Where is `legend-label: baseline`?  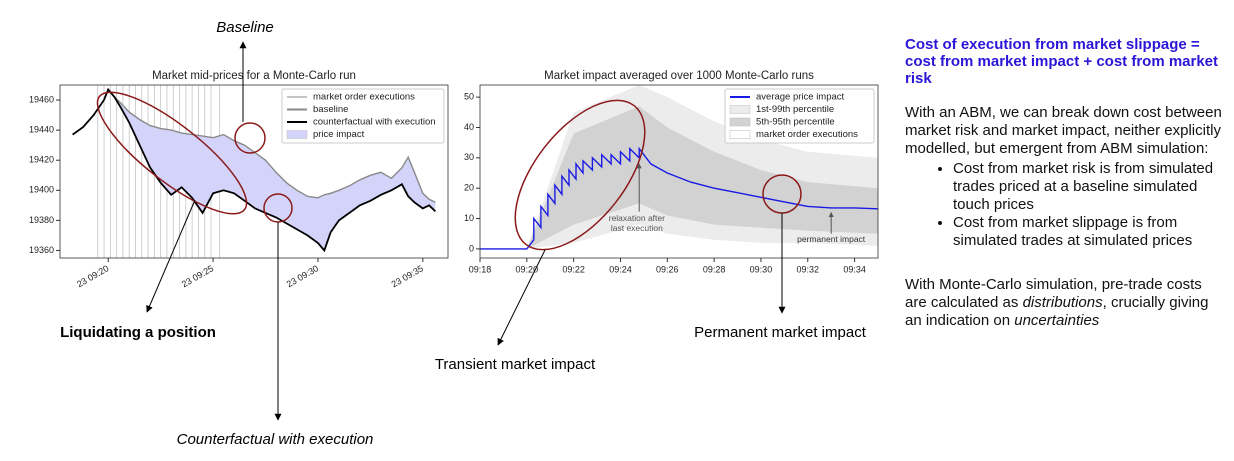
legend-label: baseline is located at coordinates (330, 109).